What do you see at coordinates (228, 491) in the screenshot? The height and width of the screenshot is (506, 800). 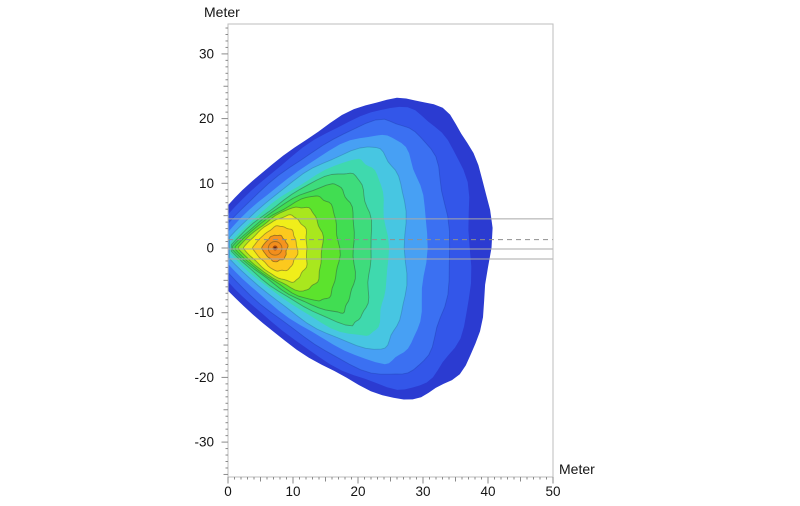 I see `x-tick-label: 0` at bounding box center [228, 491].